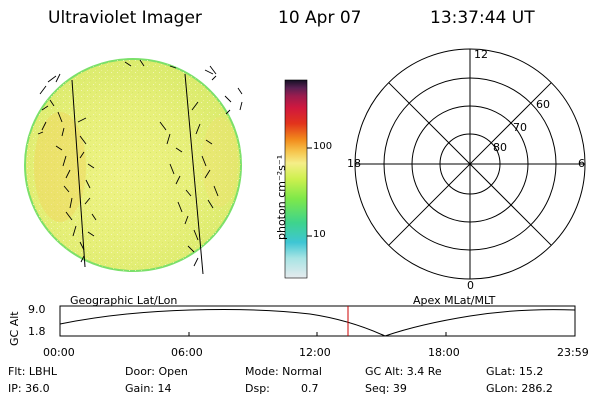 The height and width of the screenshot is (400, 600). I want to click on mlat-label-80: 80, so click(500, 147).